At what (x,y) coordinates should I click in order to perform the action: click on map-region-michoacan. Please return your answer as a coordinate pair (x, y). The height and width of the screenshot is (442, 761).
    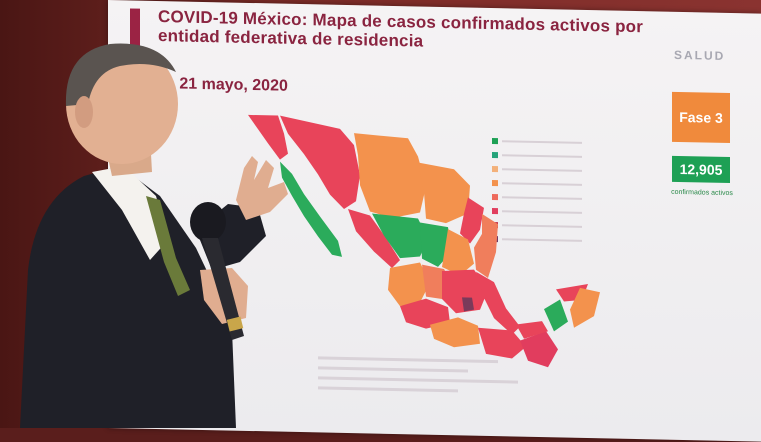
    Looking at the image, I should click on (425, 313).